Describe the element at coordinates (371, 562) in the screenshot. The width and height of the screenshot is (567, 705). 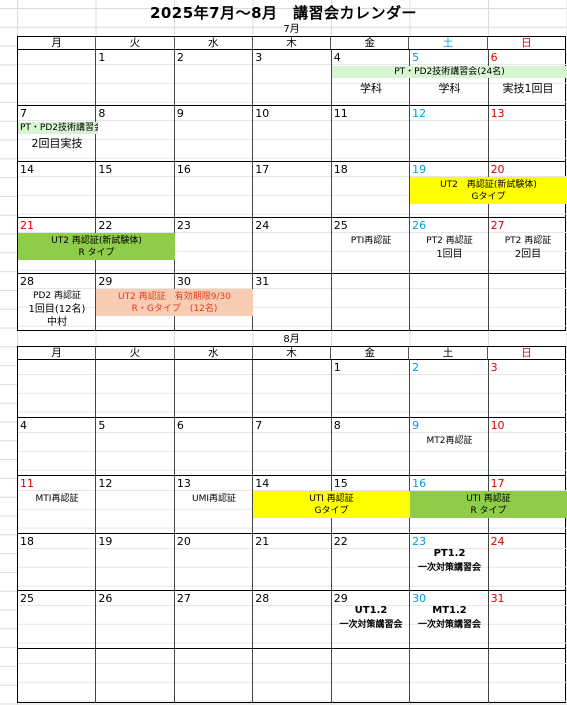
I see `day-cell: 22` at that location.